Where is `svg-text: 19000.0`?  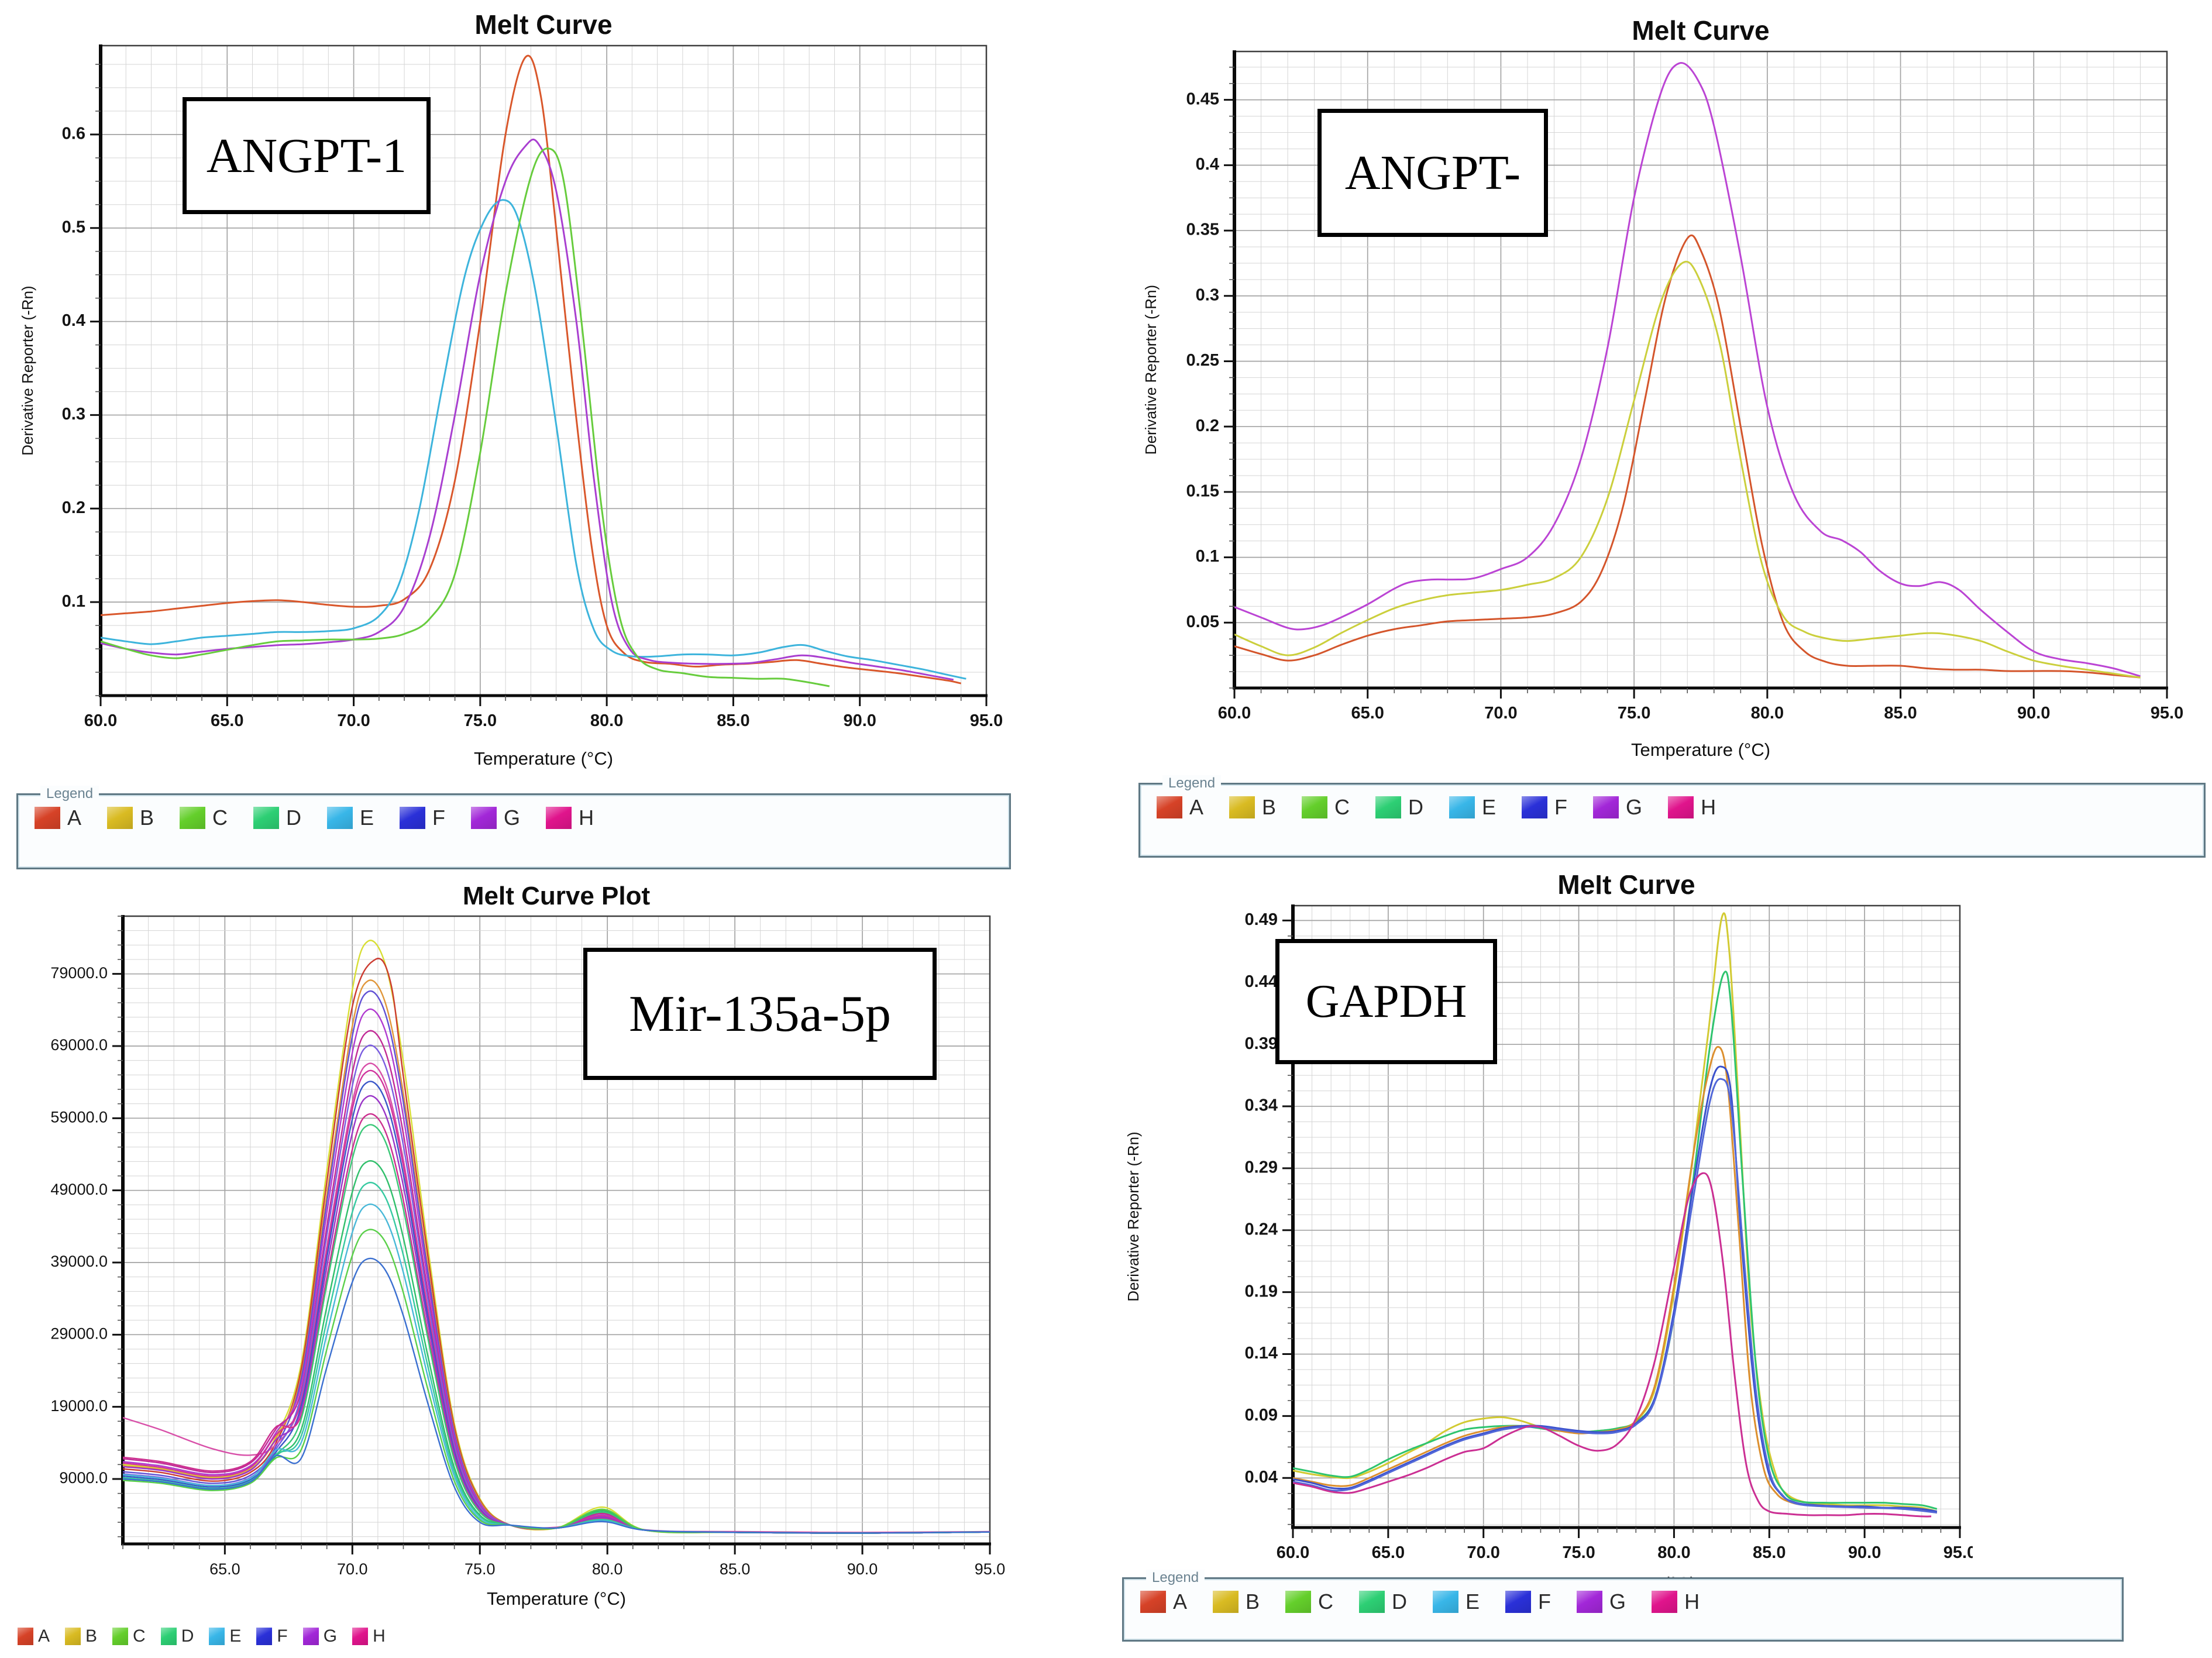 svg-text: 19000.0 is located at coordinates (79, 1406).